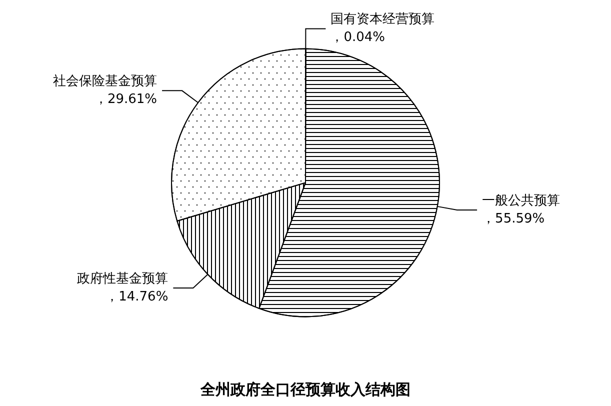 The image size is (611, 406). Describe the element at coordinates (105, 82) in the screenshot. I see `slice-label: 社会保险基金预算` at that location.